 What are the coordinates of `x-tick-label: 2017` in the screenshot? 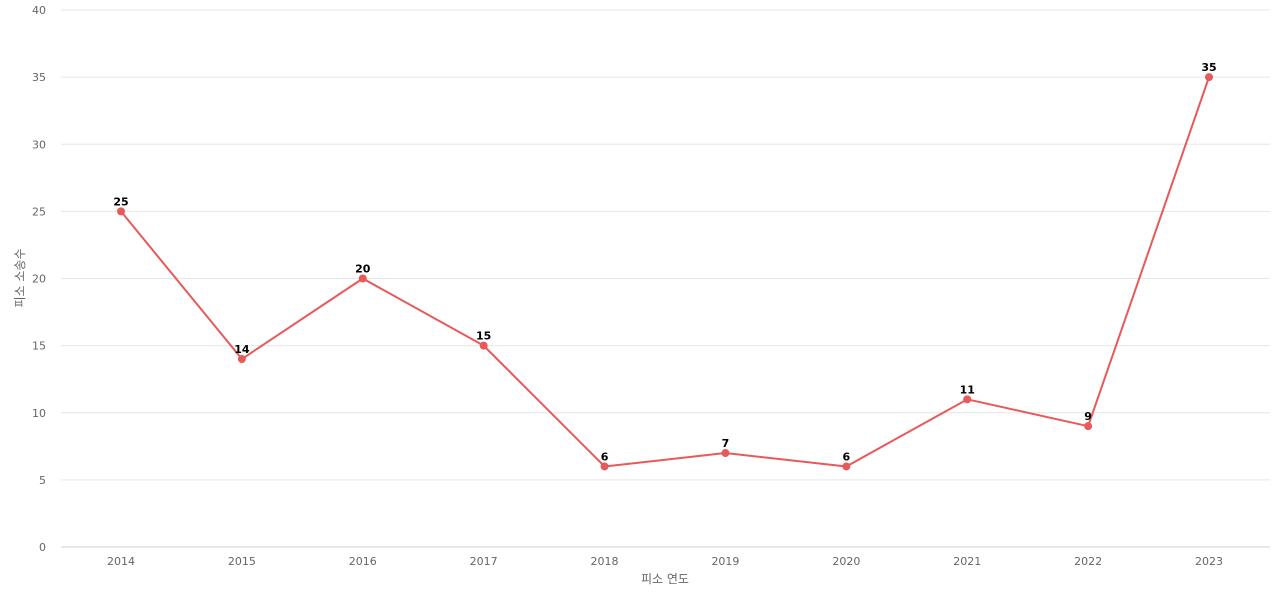 It's located at (484, 561).